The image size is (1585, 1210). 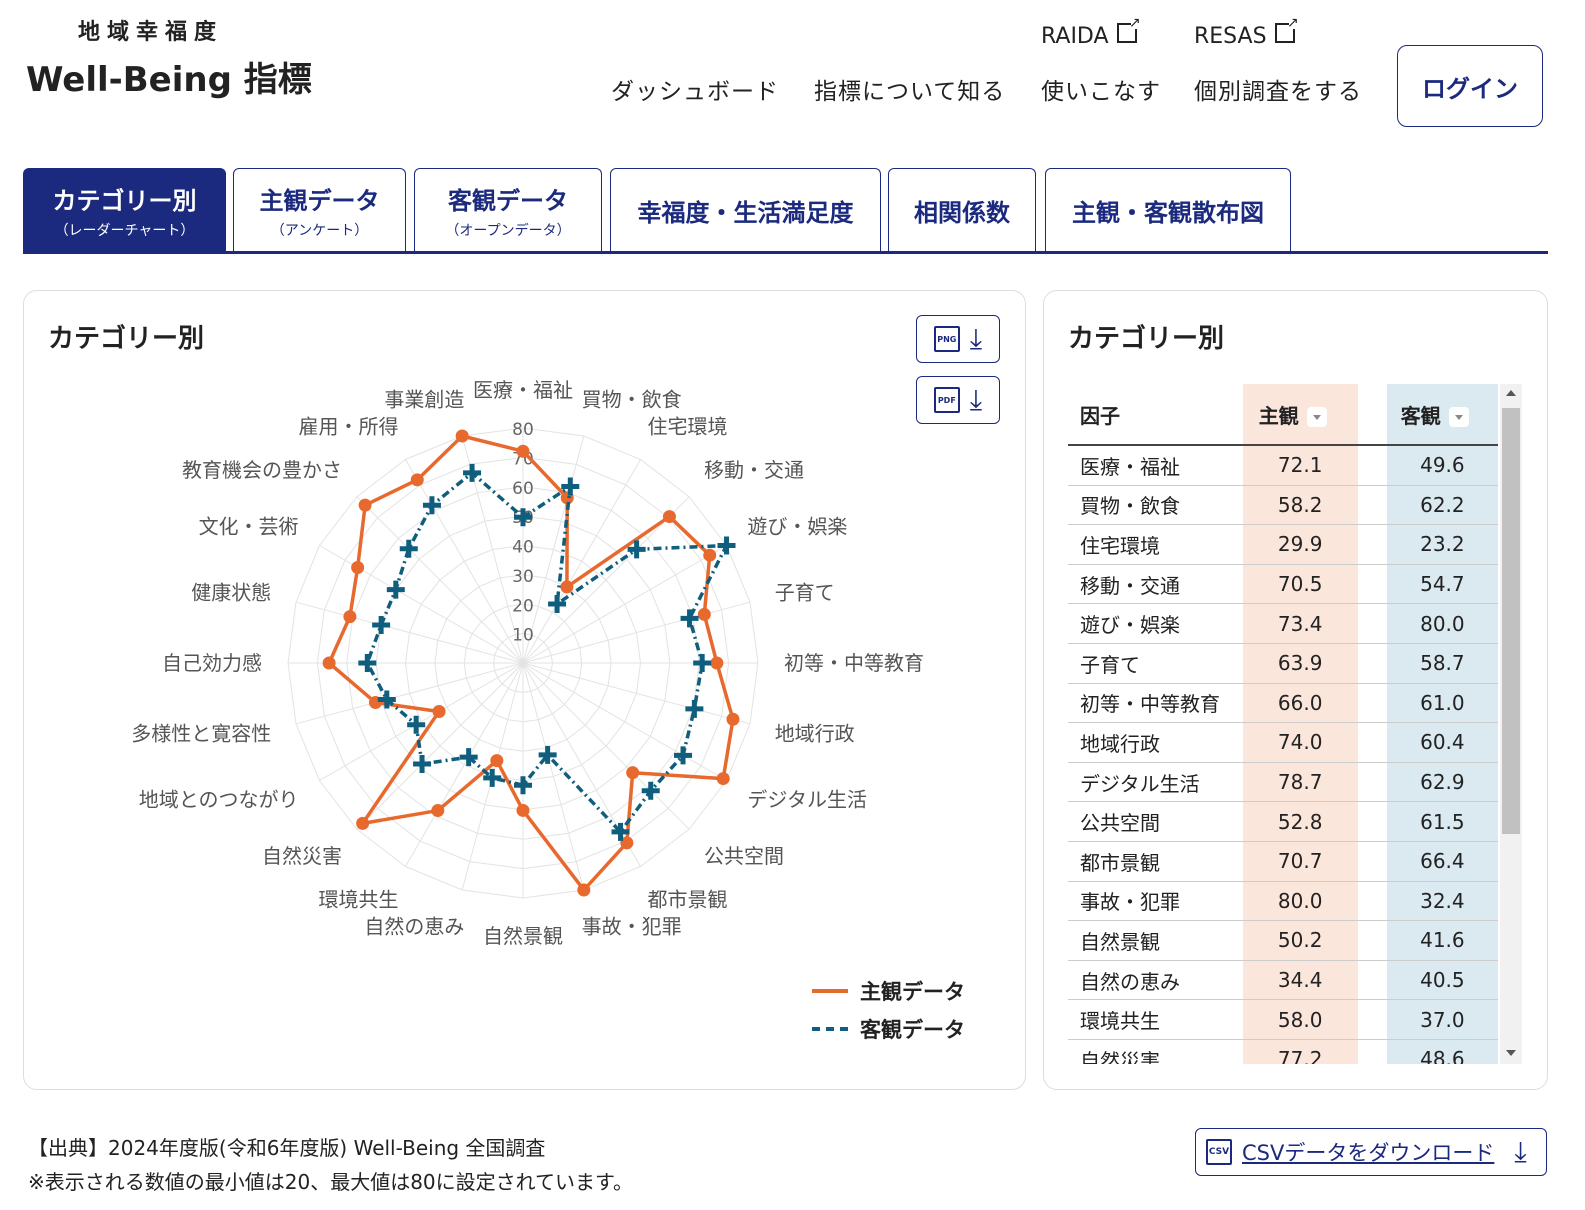 What do you see at coordinates (1300, 782) in the screenshot?
I see `cell-subjective: 78.7` at bounding box center [1300, 782].